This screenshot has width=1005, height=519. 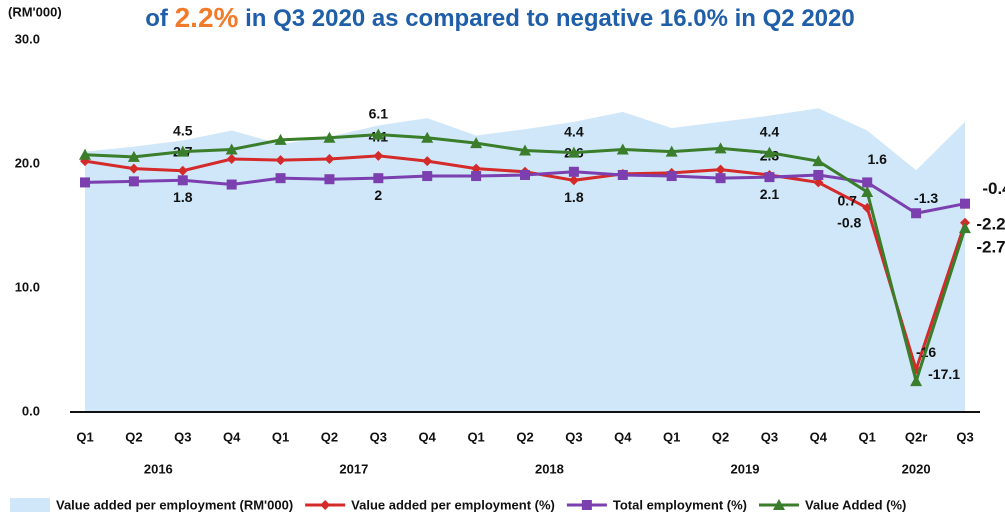 I want to click on y-axis-label: (RM'000), so click(x=35, y=11).